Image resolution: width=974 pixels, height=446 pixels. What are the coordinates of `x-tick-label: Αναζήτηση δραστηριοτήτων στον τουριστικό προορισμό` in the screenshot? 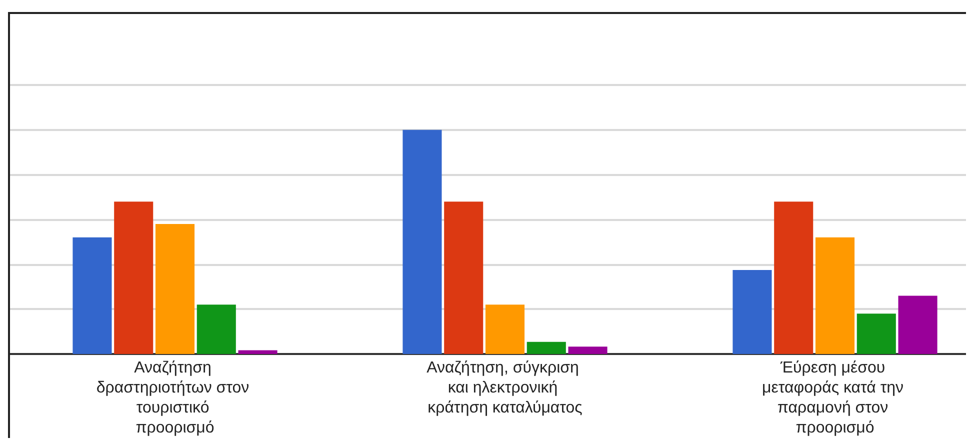 It's located at (175, 398).